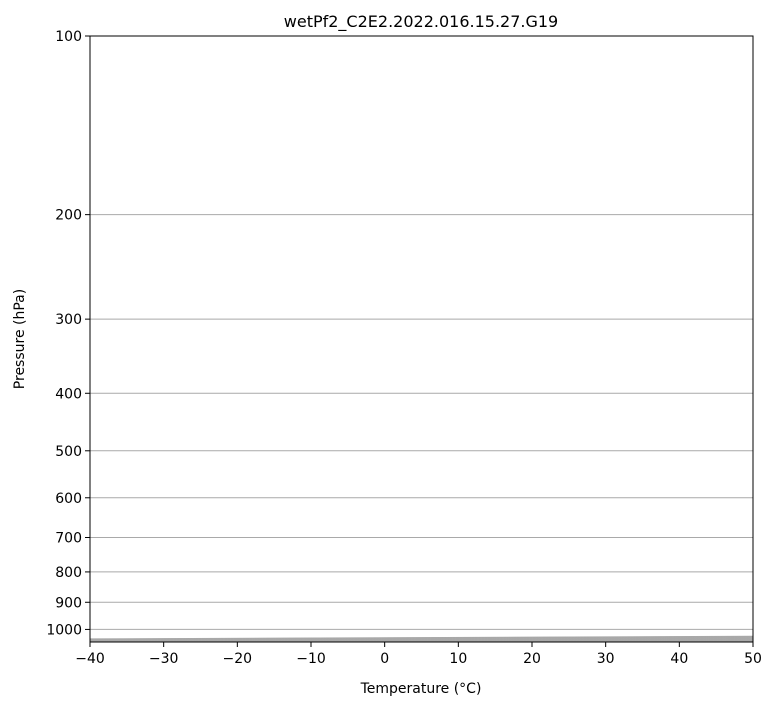  I want to click on x-tick-label: −10, so click(311, 659).